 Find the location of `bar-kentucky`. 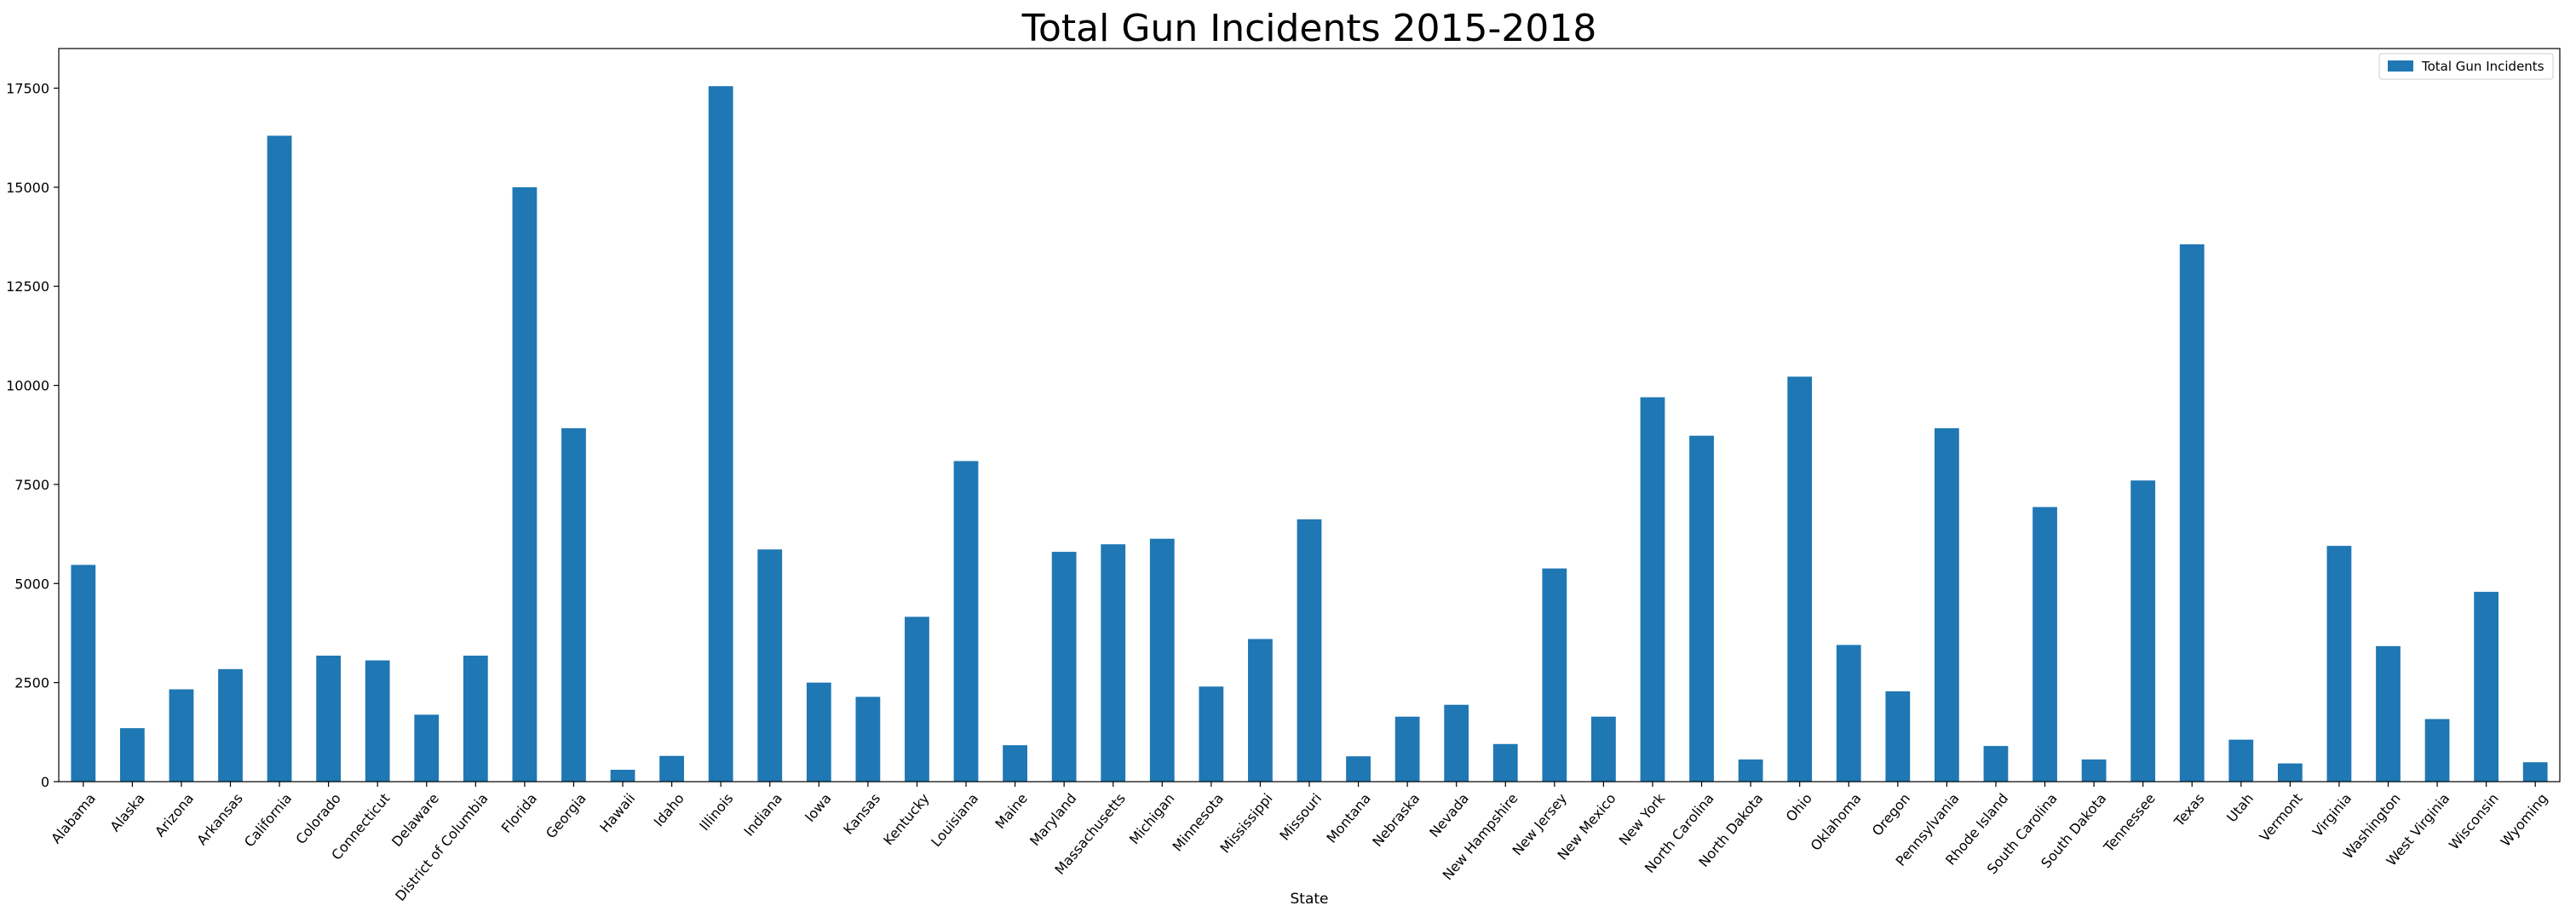

bar-kentucky is located at coordinates (917, 699).